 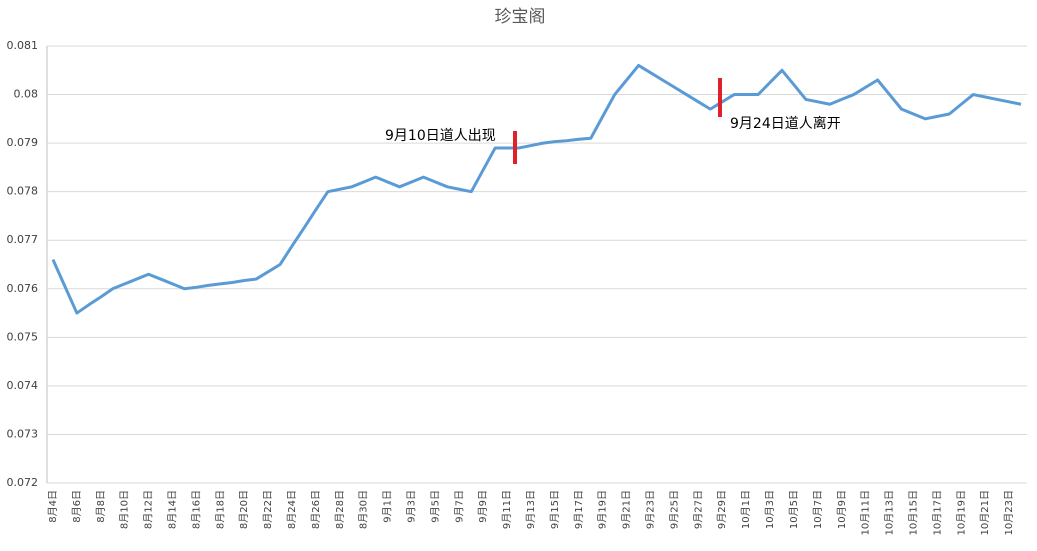 What do you see at coordinates (292, 509) in the screenshot?
I see `x-tick-label: 8月24日` at bounding box center [292, 509].